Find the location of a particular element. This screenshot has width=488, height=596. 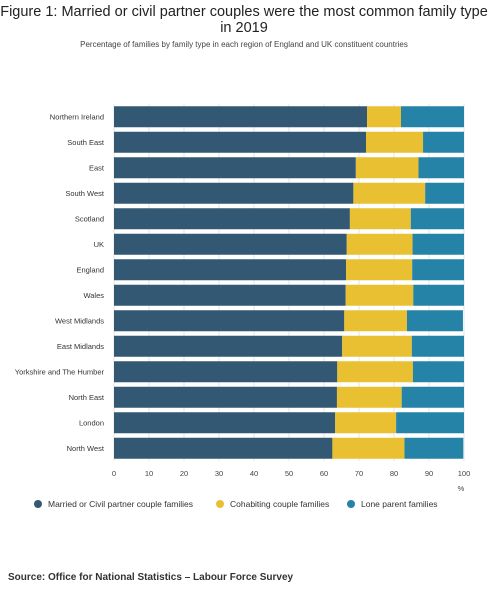

legend-item-lone: Lone parent families is located at coordinates (392, 504).